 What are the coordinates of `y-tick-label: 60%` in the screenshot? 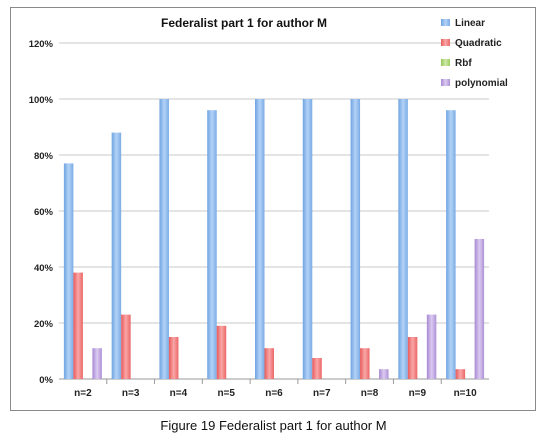 It's located at (44, 212).